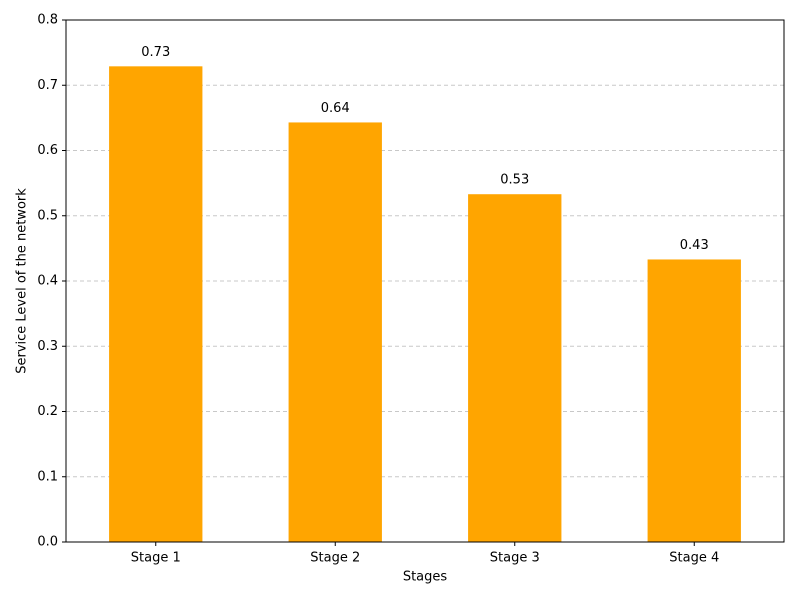 The height and width of the screenshot is (600, 800). What do you see at coordinates (335, 108) in the screenshot?
I see `data-label: 0.64` at bounding box center [335, 108].